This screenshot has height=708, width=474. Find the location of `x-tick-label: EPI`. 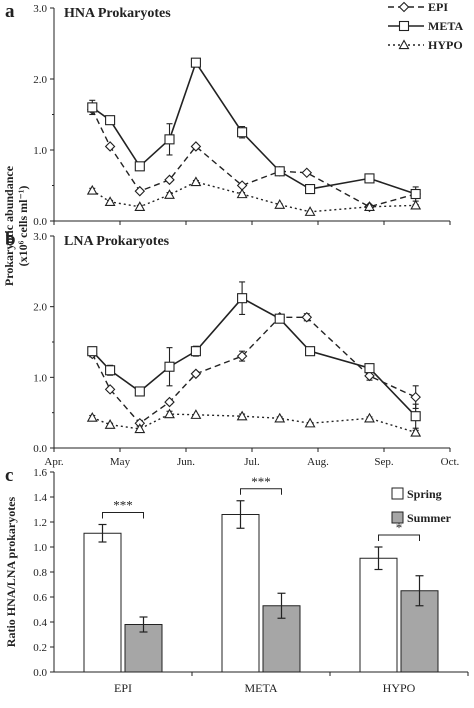

x-tick-label: EPI is located at coordinates (123, 688).